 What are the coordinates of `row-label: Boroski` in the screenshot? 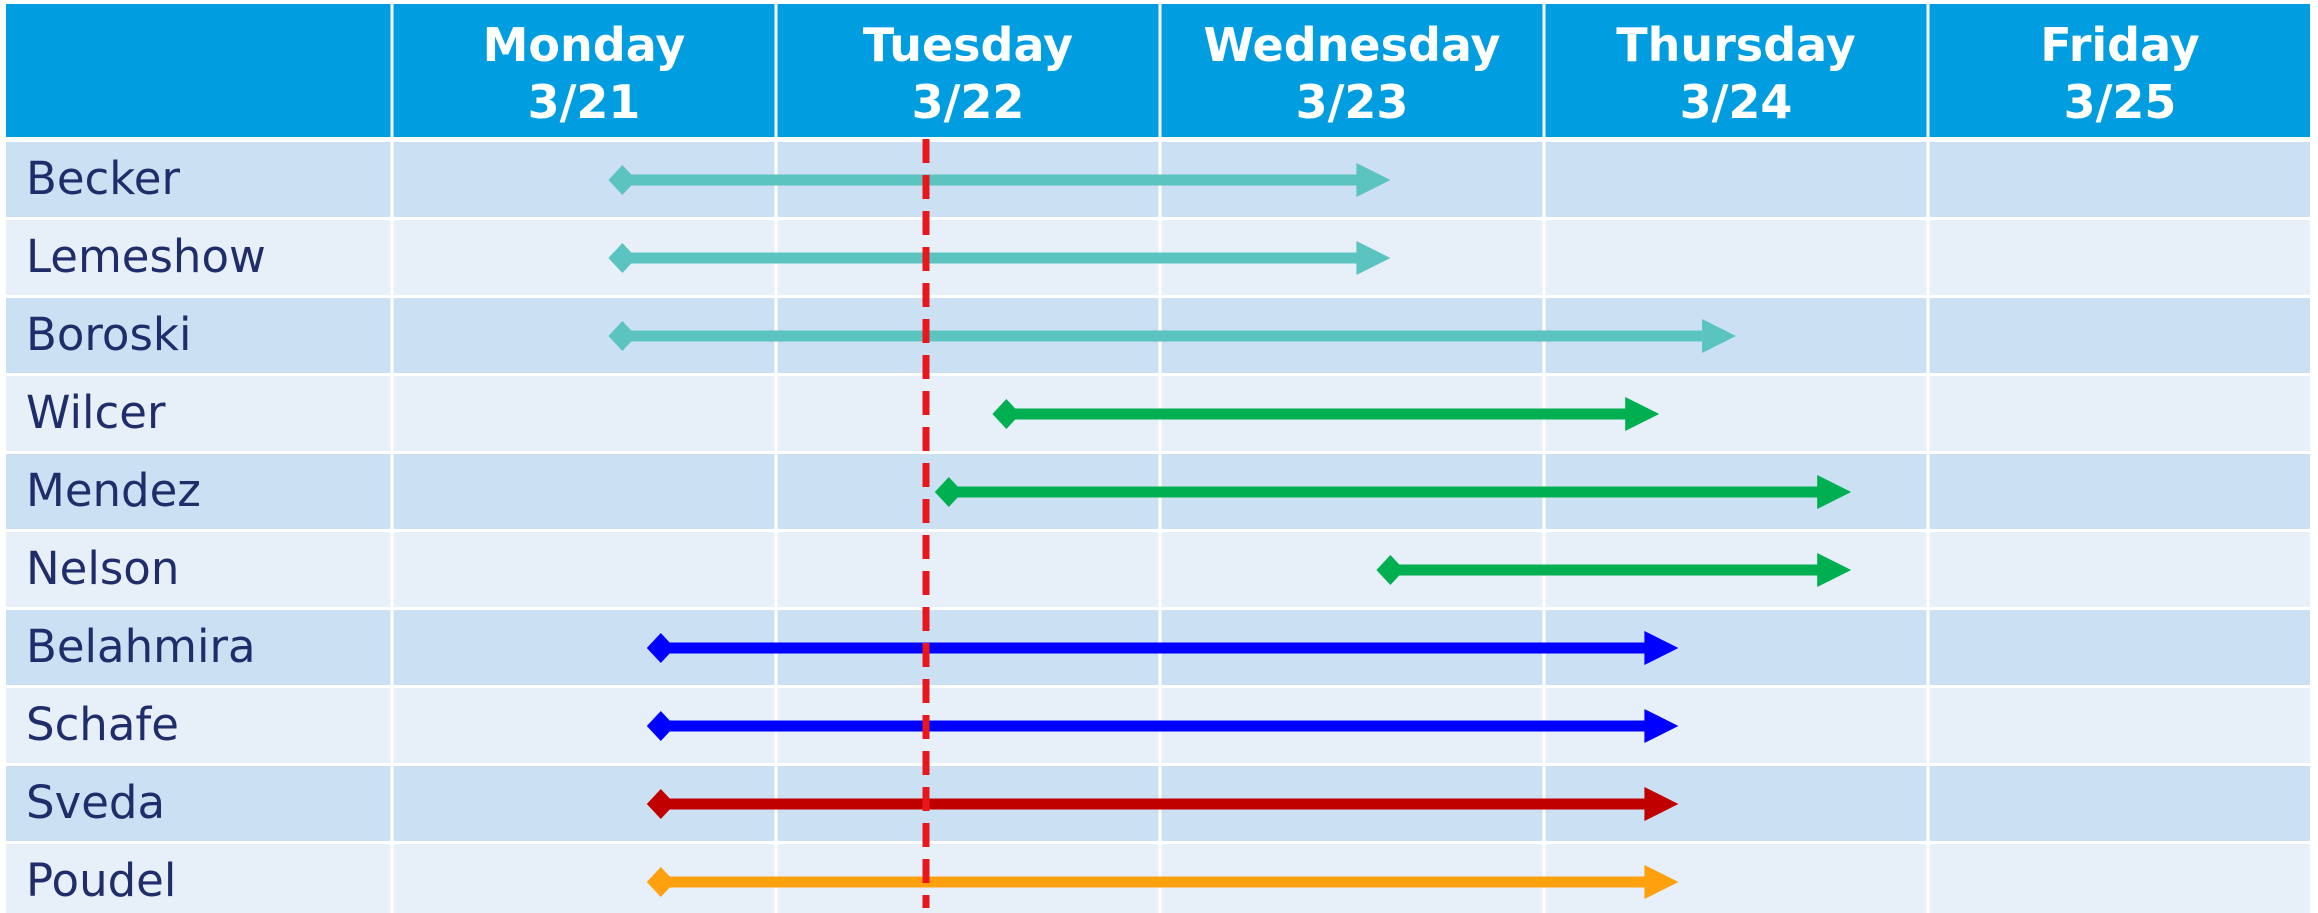 It's located at (108, 334).